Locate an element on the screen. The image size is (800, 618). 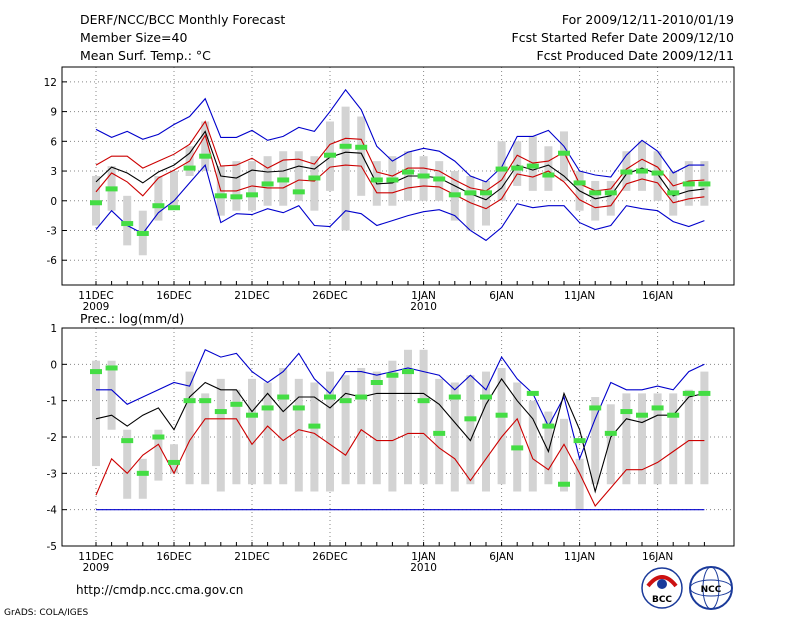
ncc-logo: NCC is located at coordinates (711, 588).